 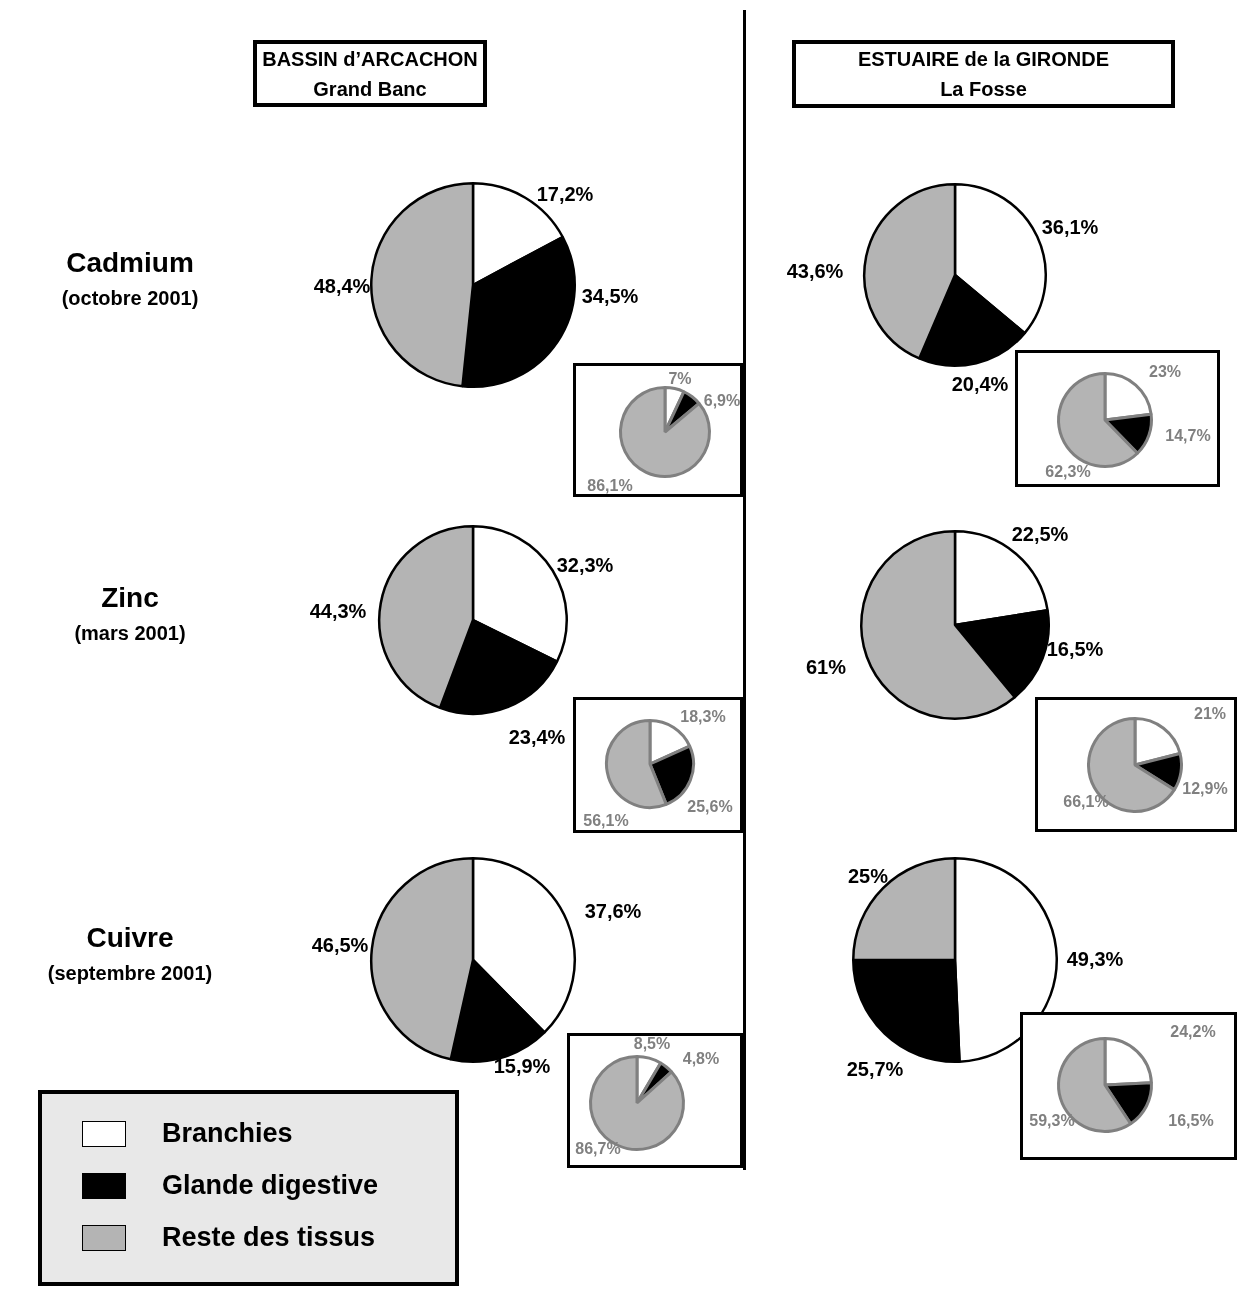 What do you see at coordinates (130, 598) in the screenshot?
I see `text: Zinc` at bounding box center [130, 598].